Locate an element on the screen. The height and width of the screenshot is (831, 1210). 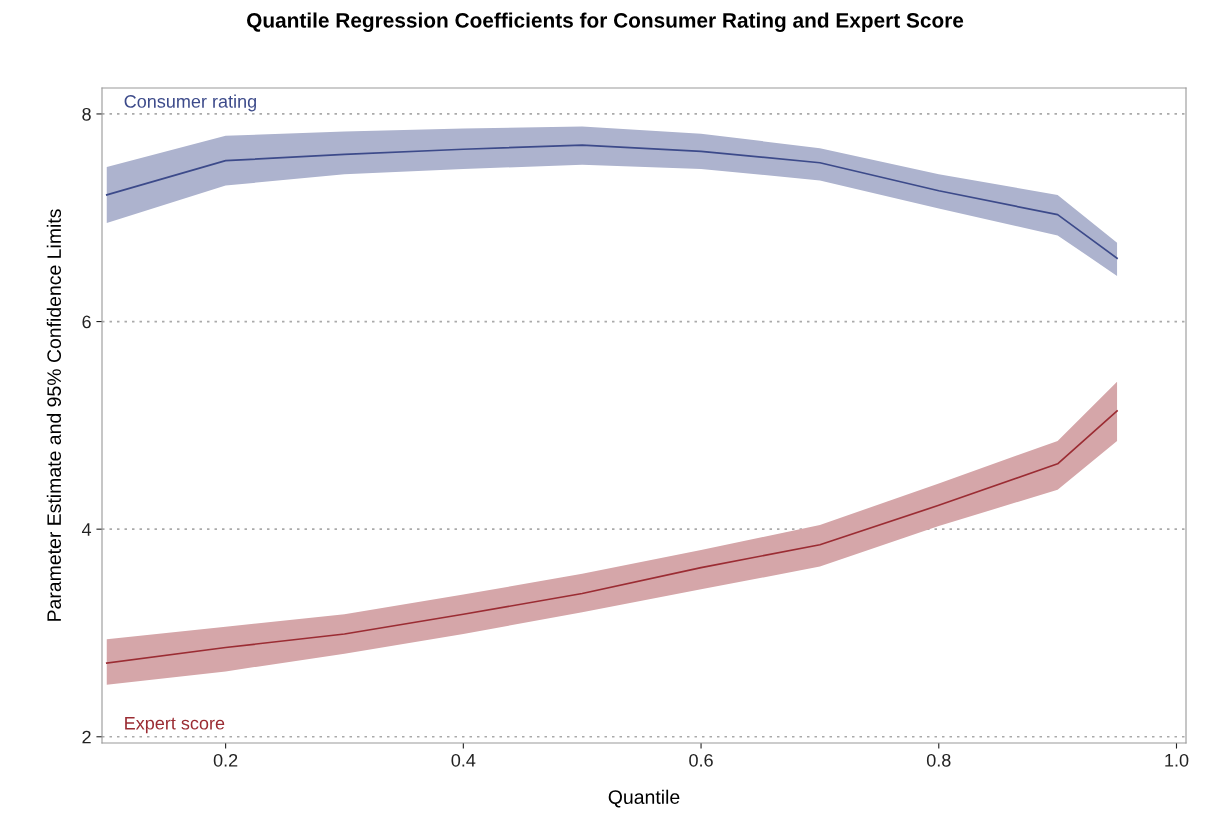
text: Expert score is located at coordinates (175, 725).